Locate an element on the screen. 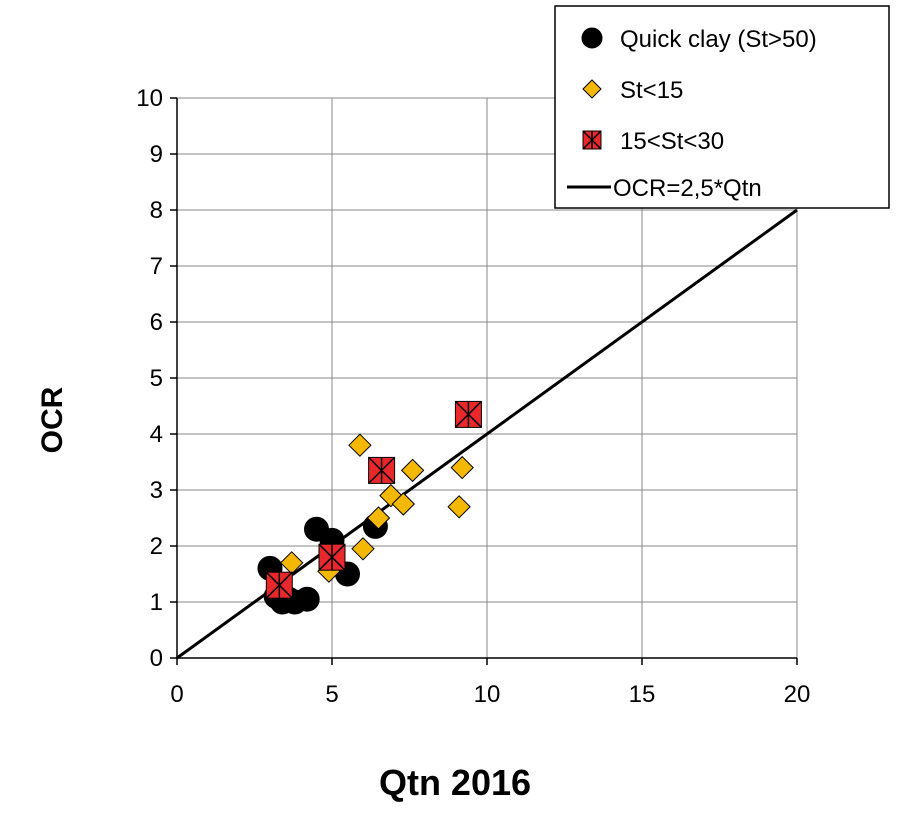 Image resolution: width=914 pixels, height=816 pixels. x-tick-label: 10 is located at coordinates (487, 694).